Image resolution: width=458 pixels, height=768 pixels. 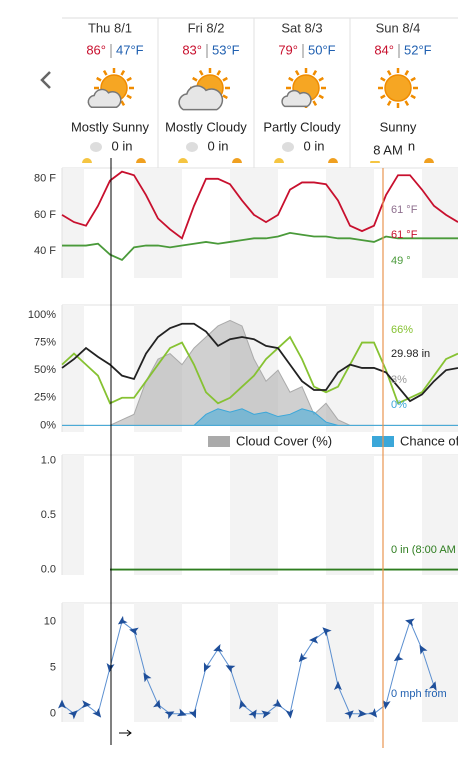 What do you see at coordinates (288, 49) in the screenshot?
I see `high-temp: 79°` at bounding box center [288, 49].